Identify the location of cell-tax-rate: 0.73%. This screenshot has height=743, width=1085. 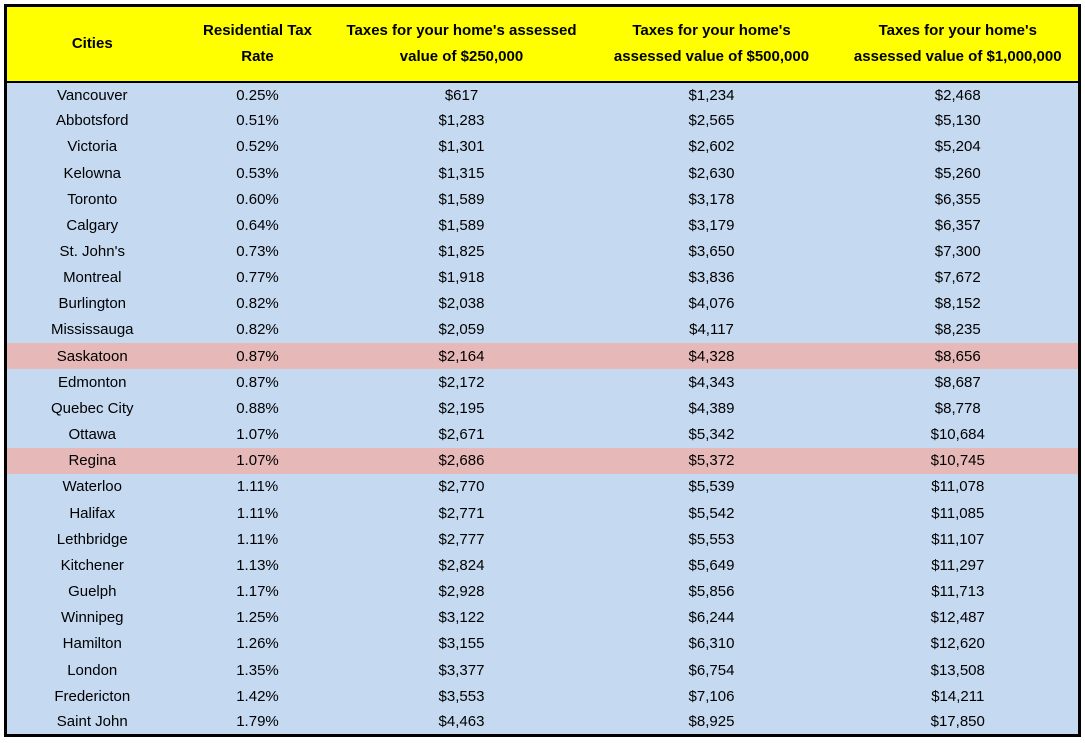
(257, 251).